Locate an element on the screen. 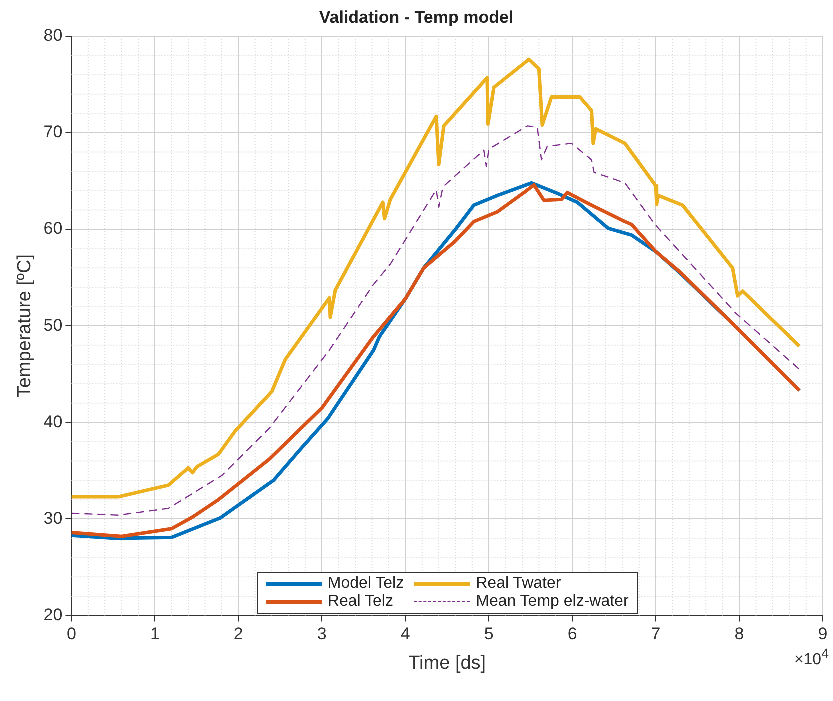 This screenshot has height=701, width=833. x-tick-label: 5 is located at coordinates (489, 634).